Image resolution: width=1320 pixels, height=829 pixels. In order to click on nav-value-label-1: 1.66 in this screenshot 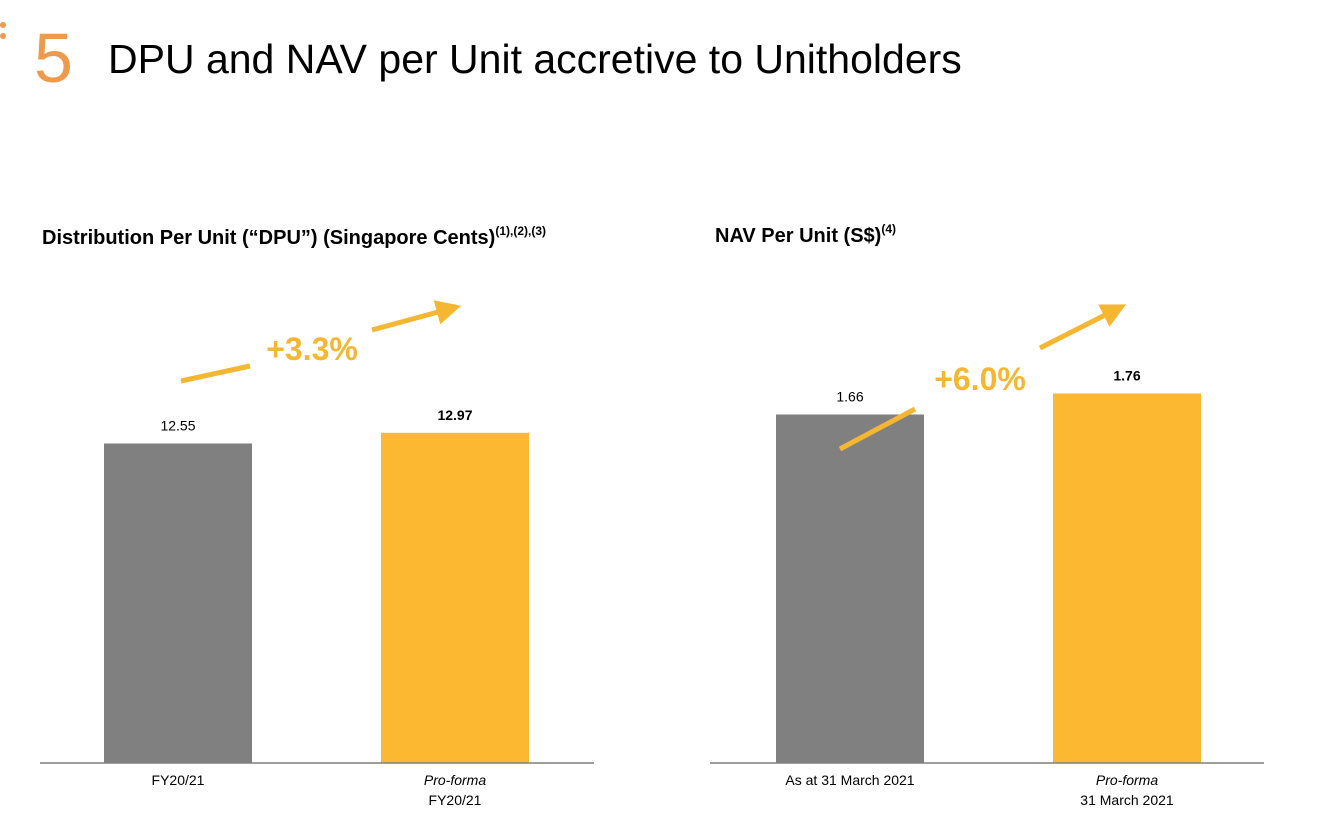, I will do `click(849, 396)`.